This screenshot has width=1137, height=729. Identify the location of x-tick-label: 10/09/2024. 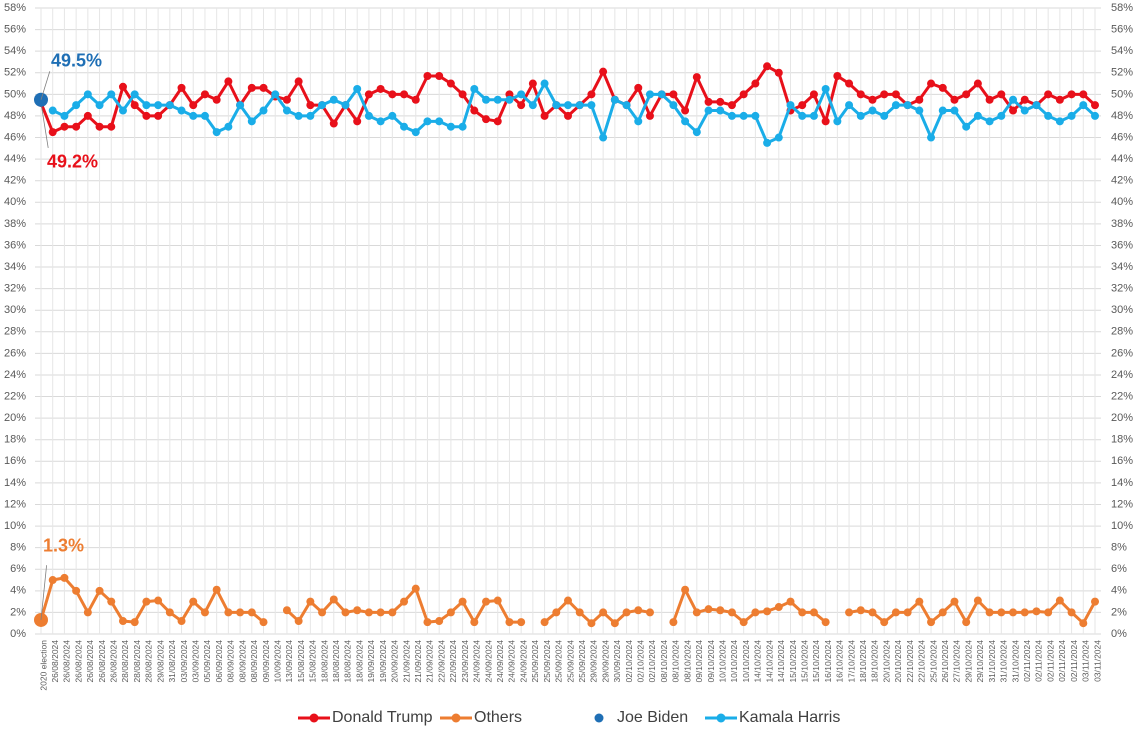
(277, 661).